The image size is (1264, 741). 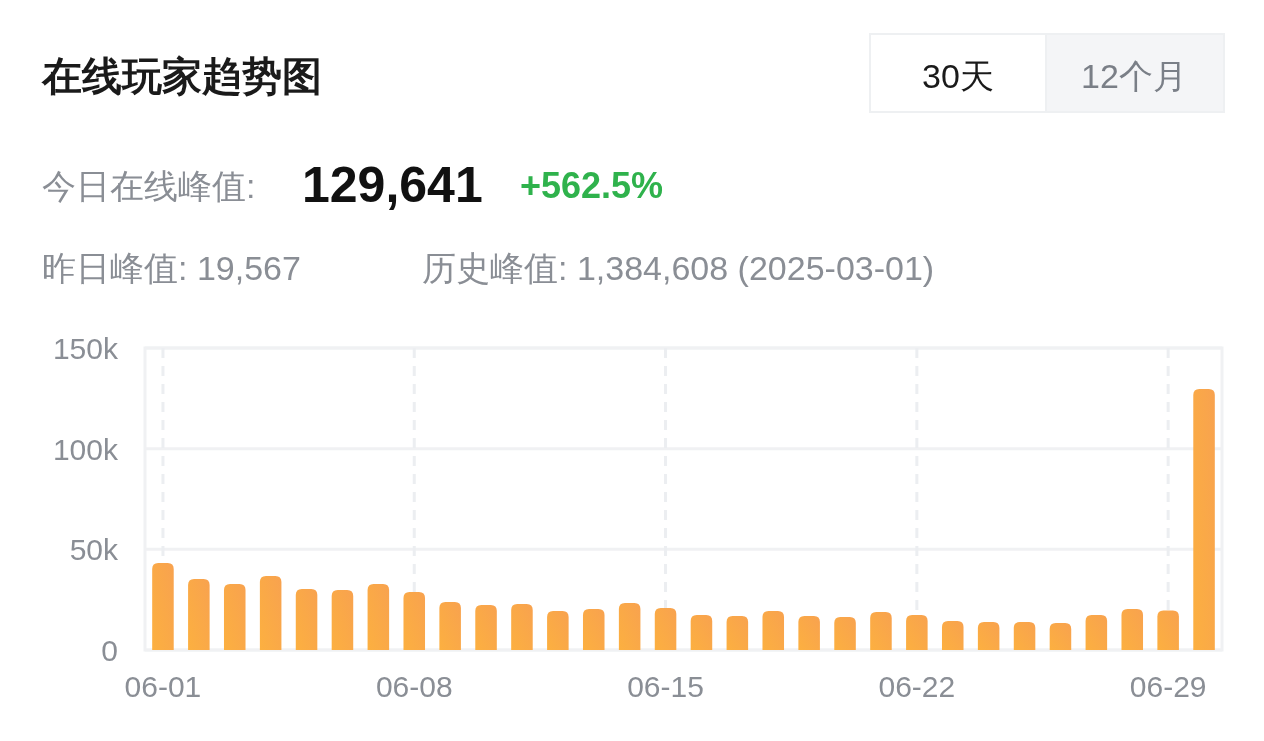 I want to click on x-tick-label: 06-08, so click(x=414, y=686).